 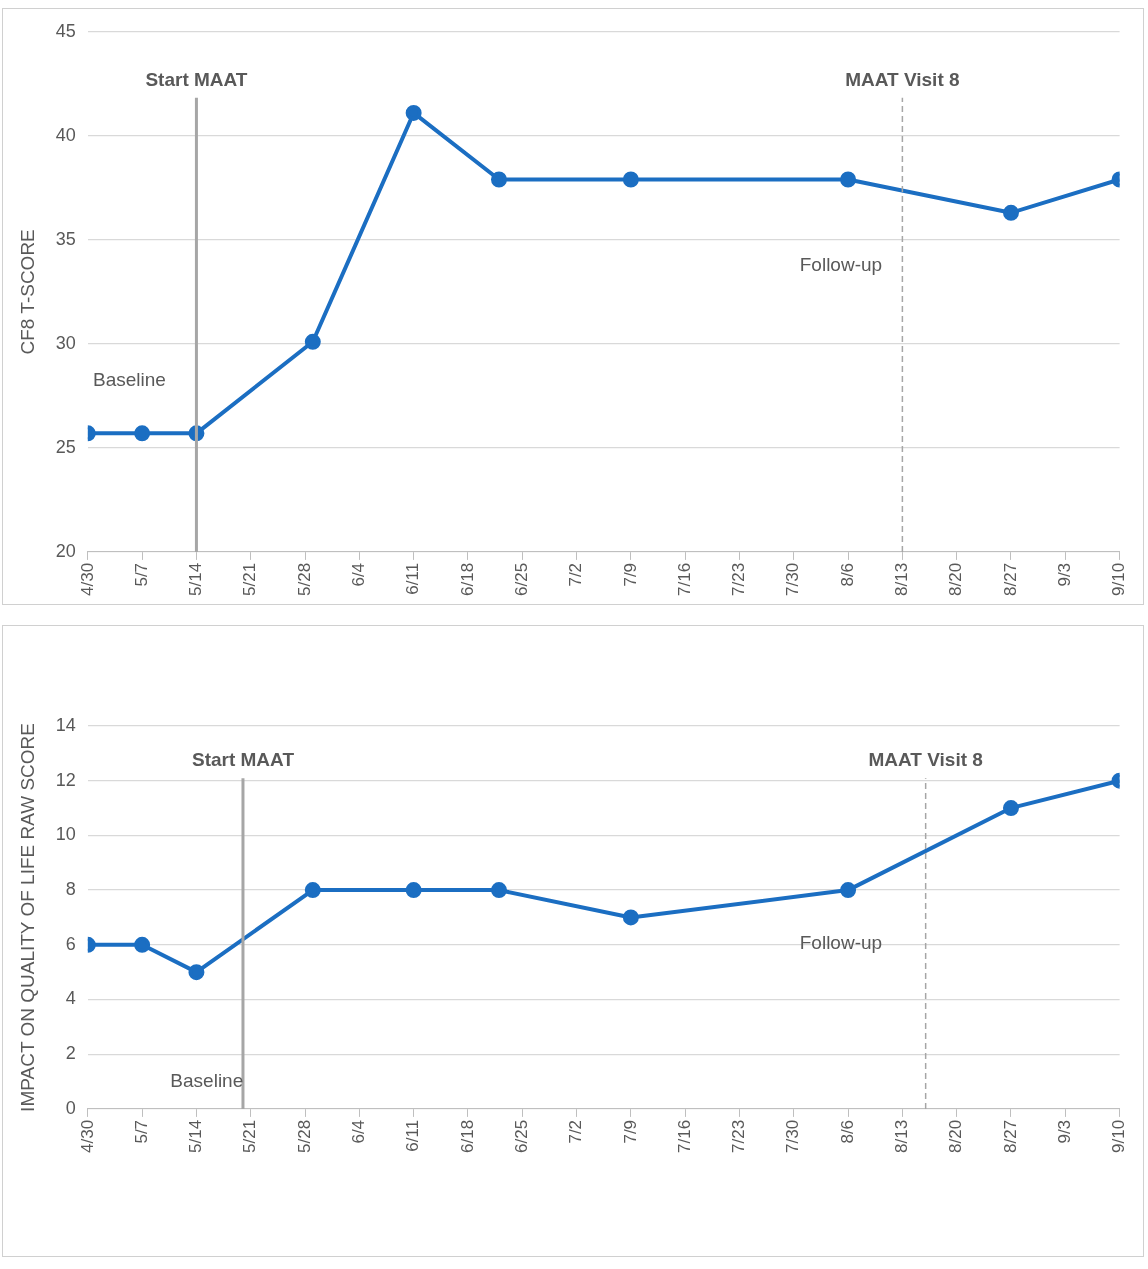 I want to click on y-tick-label: 20, so click(x=65, y=550).